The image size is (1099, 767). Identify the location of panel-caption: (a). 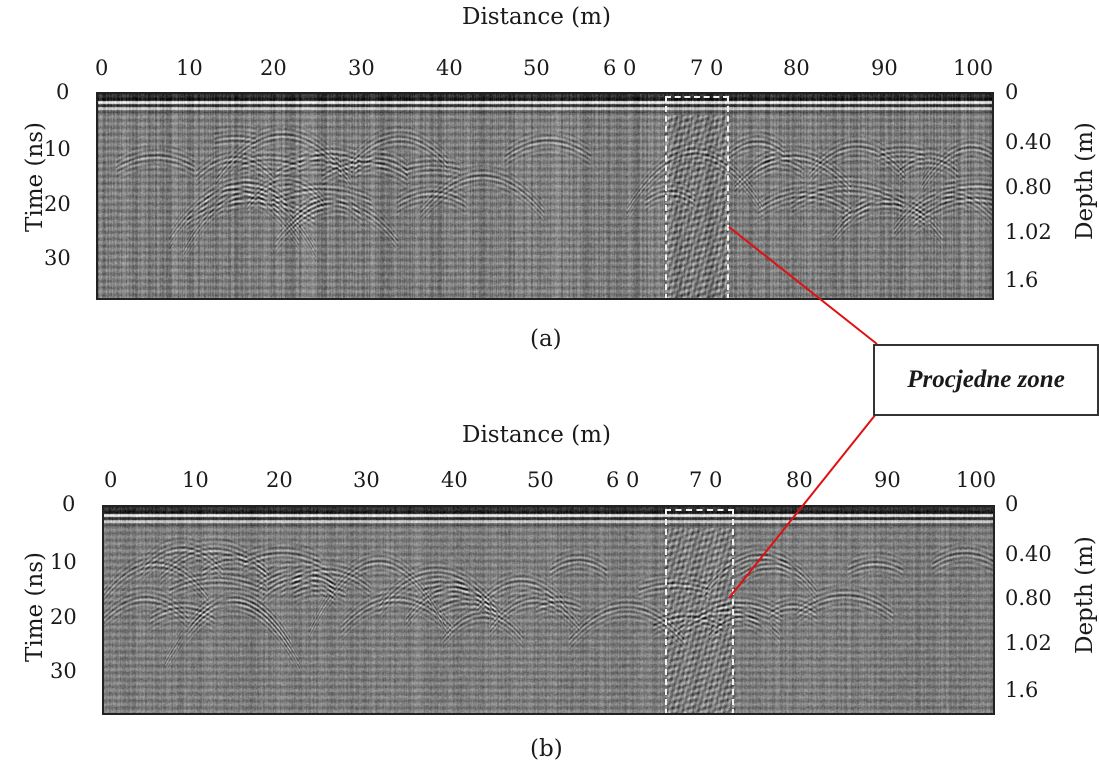
(546, 339).